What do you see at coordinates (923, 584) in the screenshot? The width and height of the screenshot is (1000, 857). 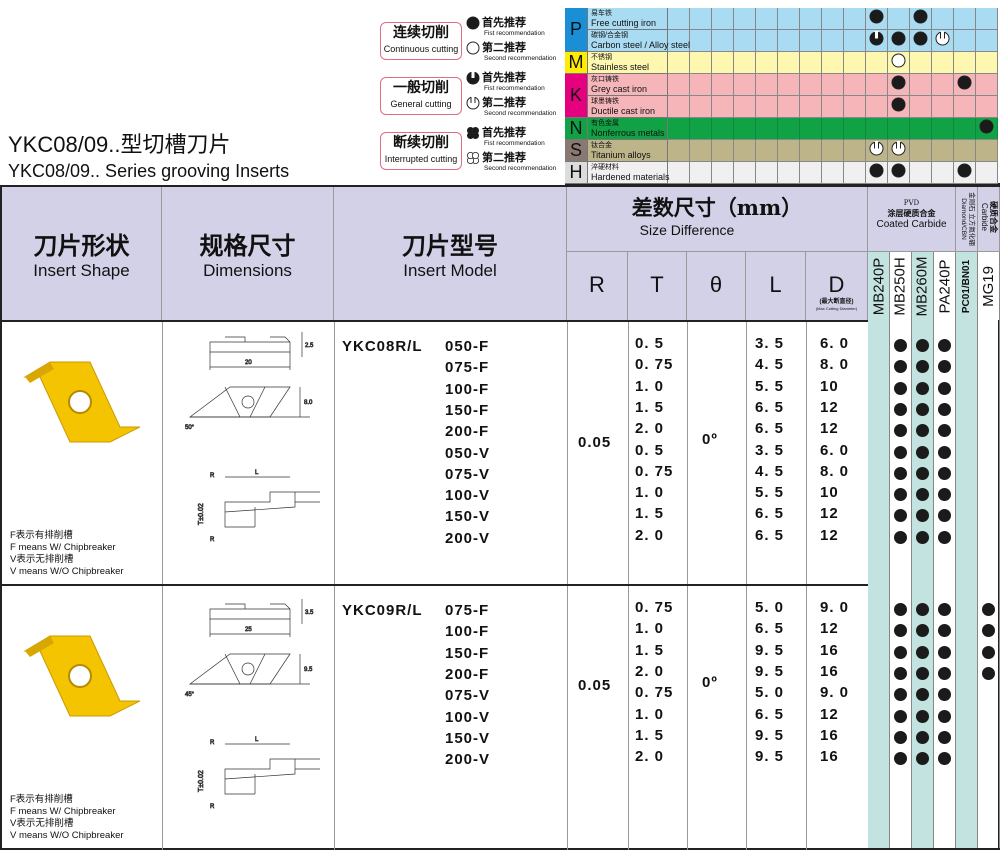 I see `grade-column-mb260m` at bounding box center [923, 584].